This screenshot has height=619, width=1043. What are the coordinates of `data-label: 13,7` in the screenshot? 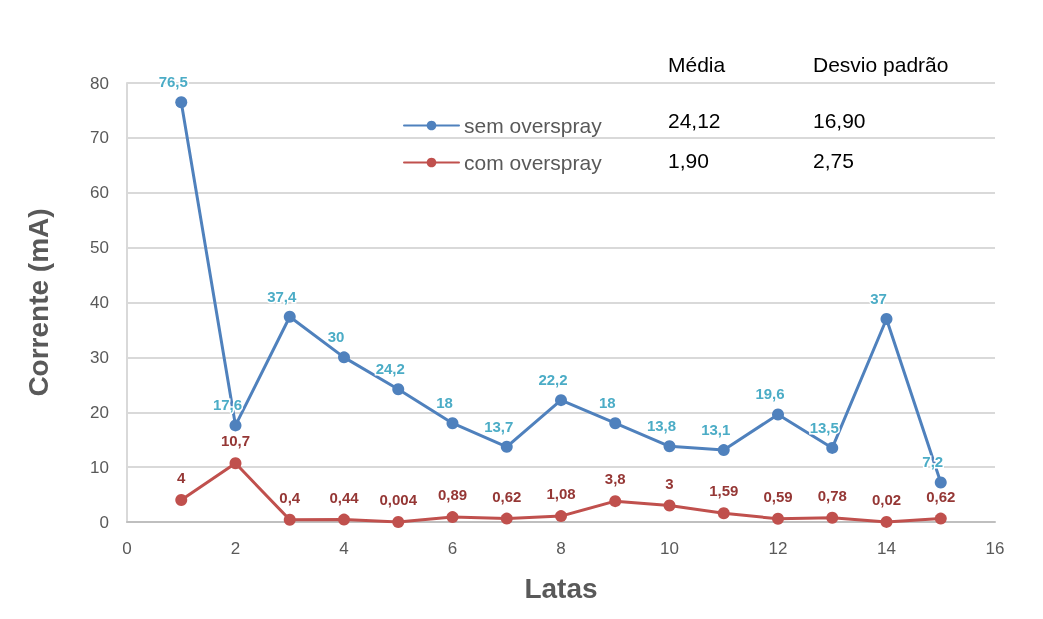 It's located at (499, 426).